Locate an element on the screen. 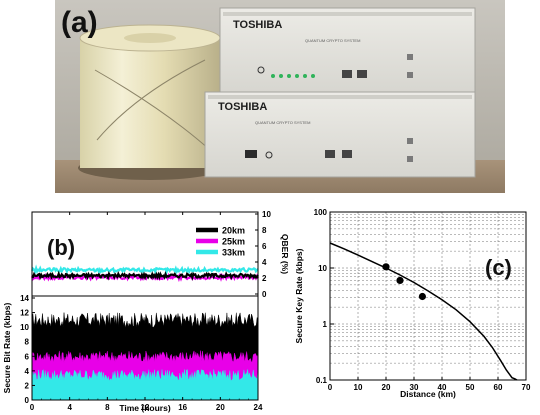  qber-traces is located at coordinates (145, 273).